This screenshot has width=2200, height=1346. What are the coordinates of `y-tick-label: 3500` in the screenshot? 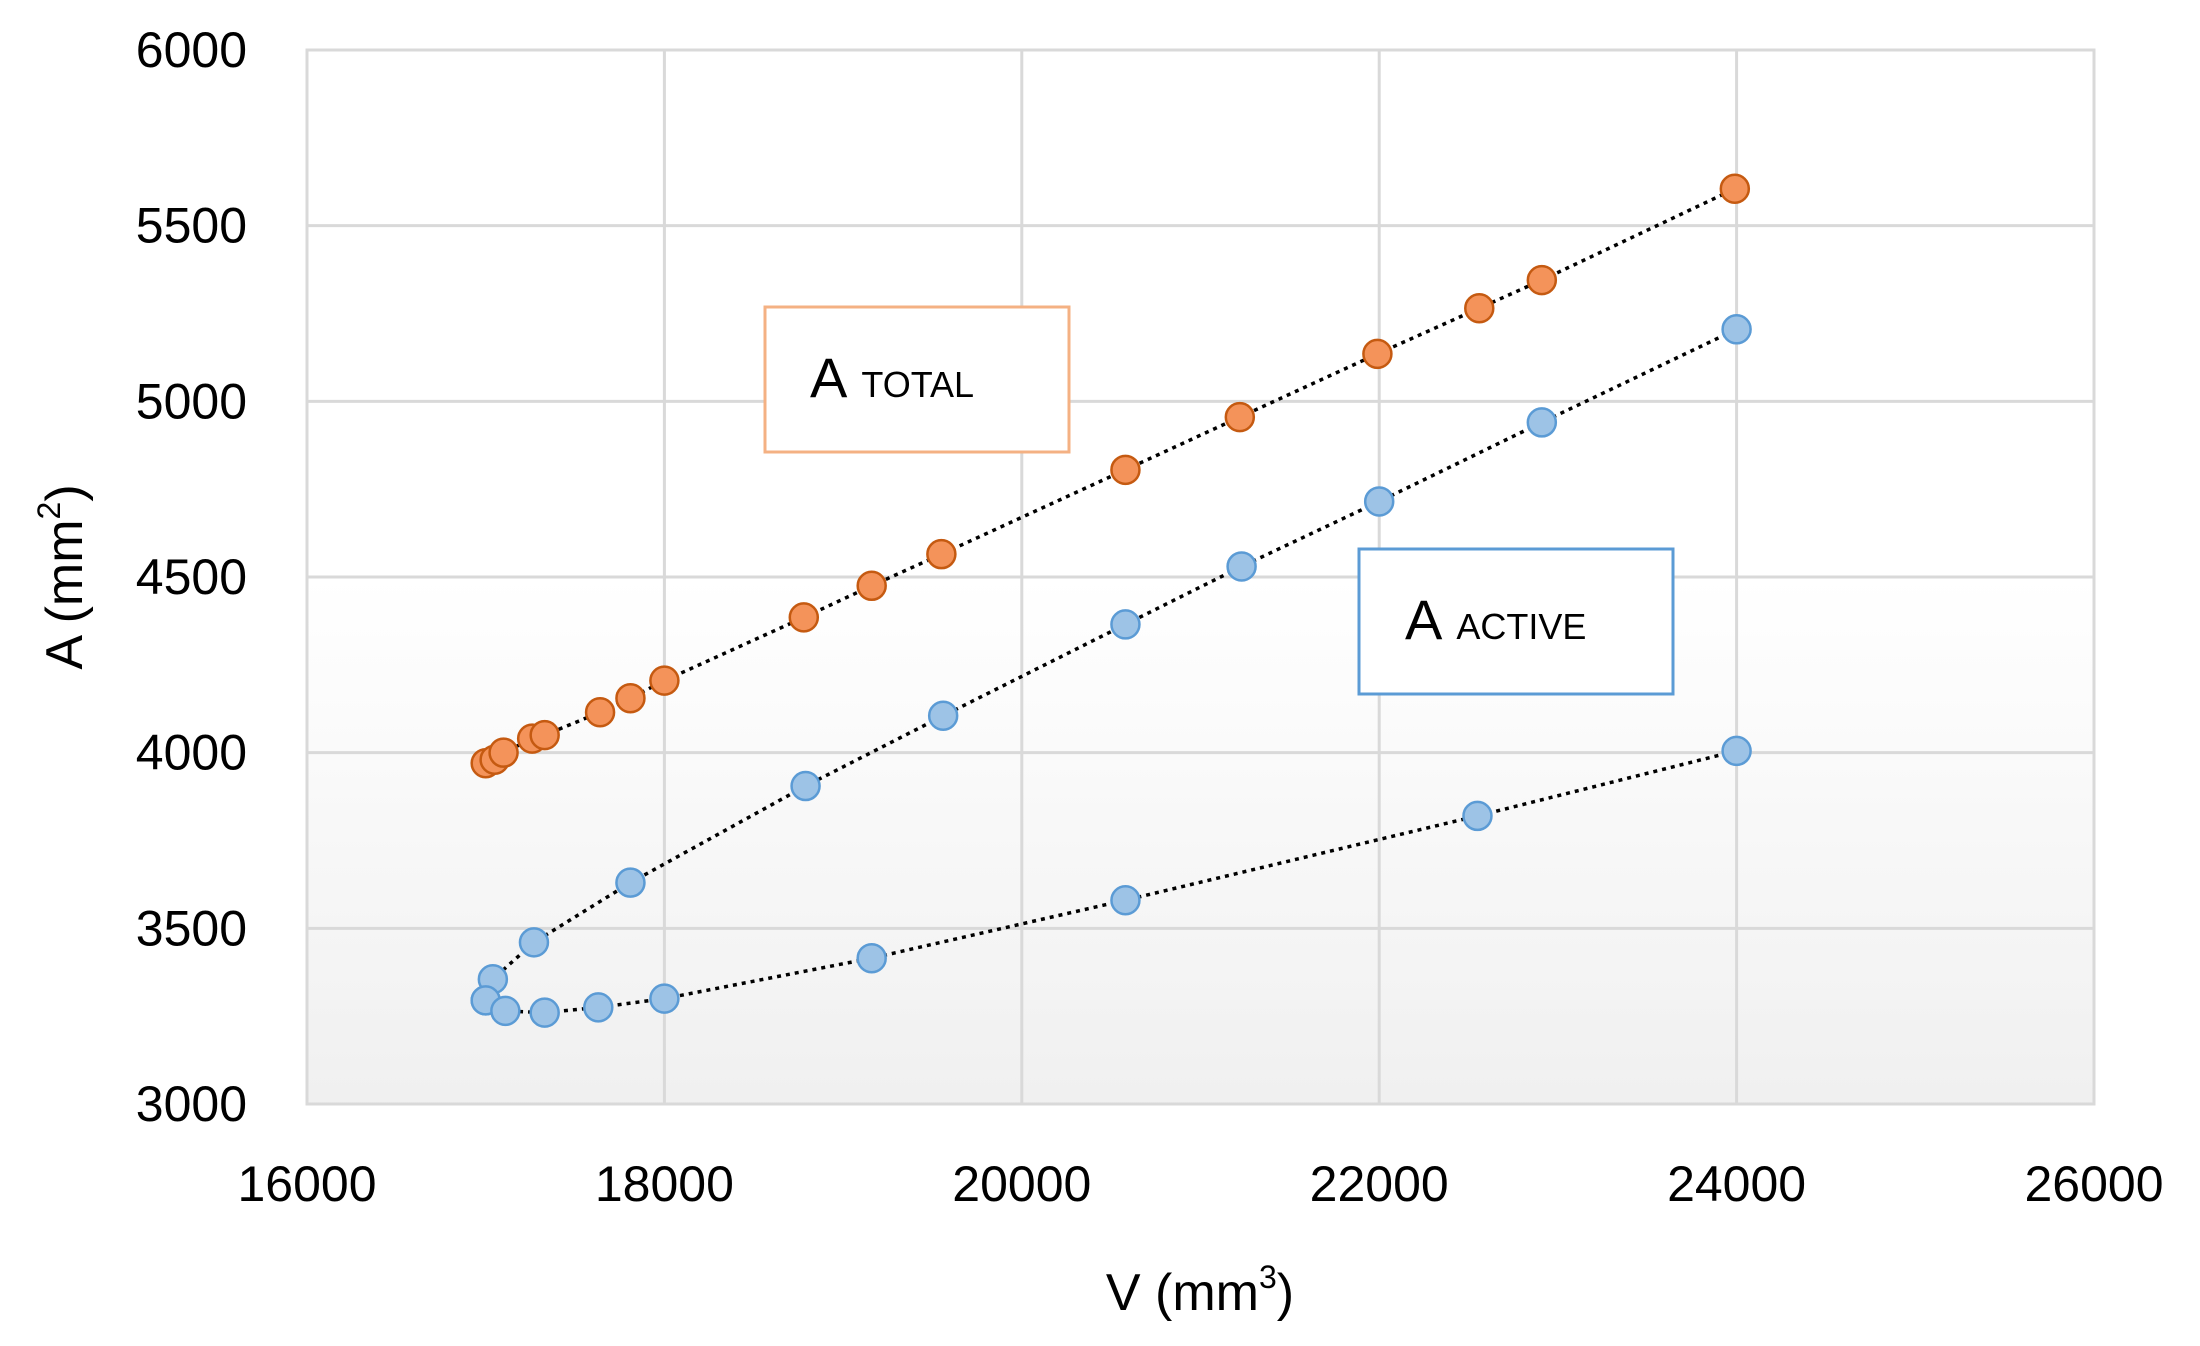 It's located at (191, 928).